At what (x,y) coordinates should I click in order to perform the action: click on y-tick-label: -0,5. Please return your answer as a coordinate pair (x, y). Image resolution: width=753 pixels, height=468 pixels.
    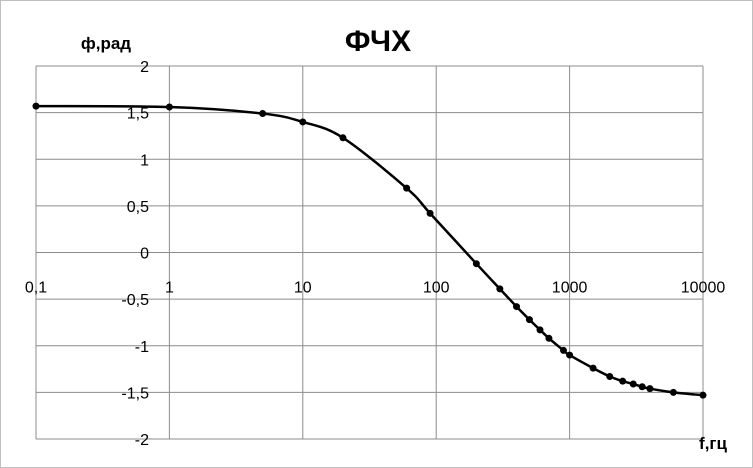
    Looking at the image, I should click on (135, 300).